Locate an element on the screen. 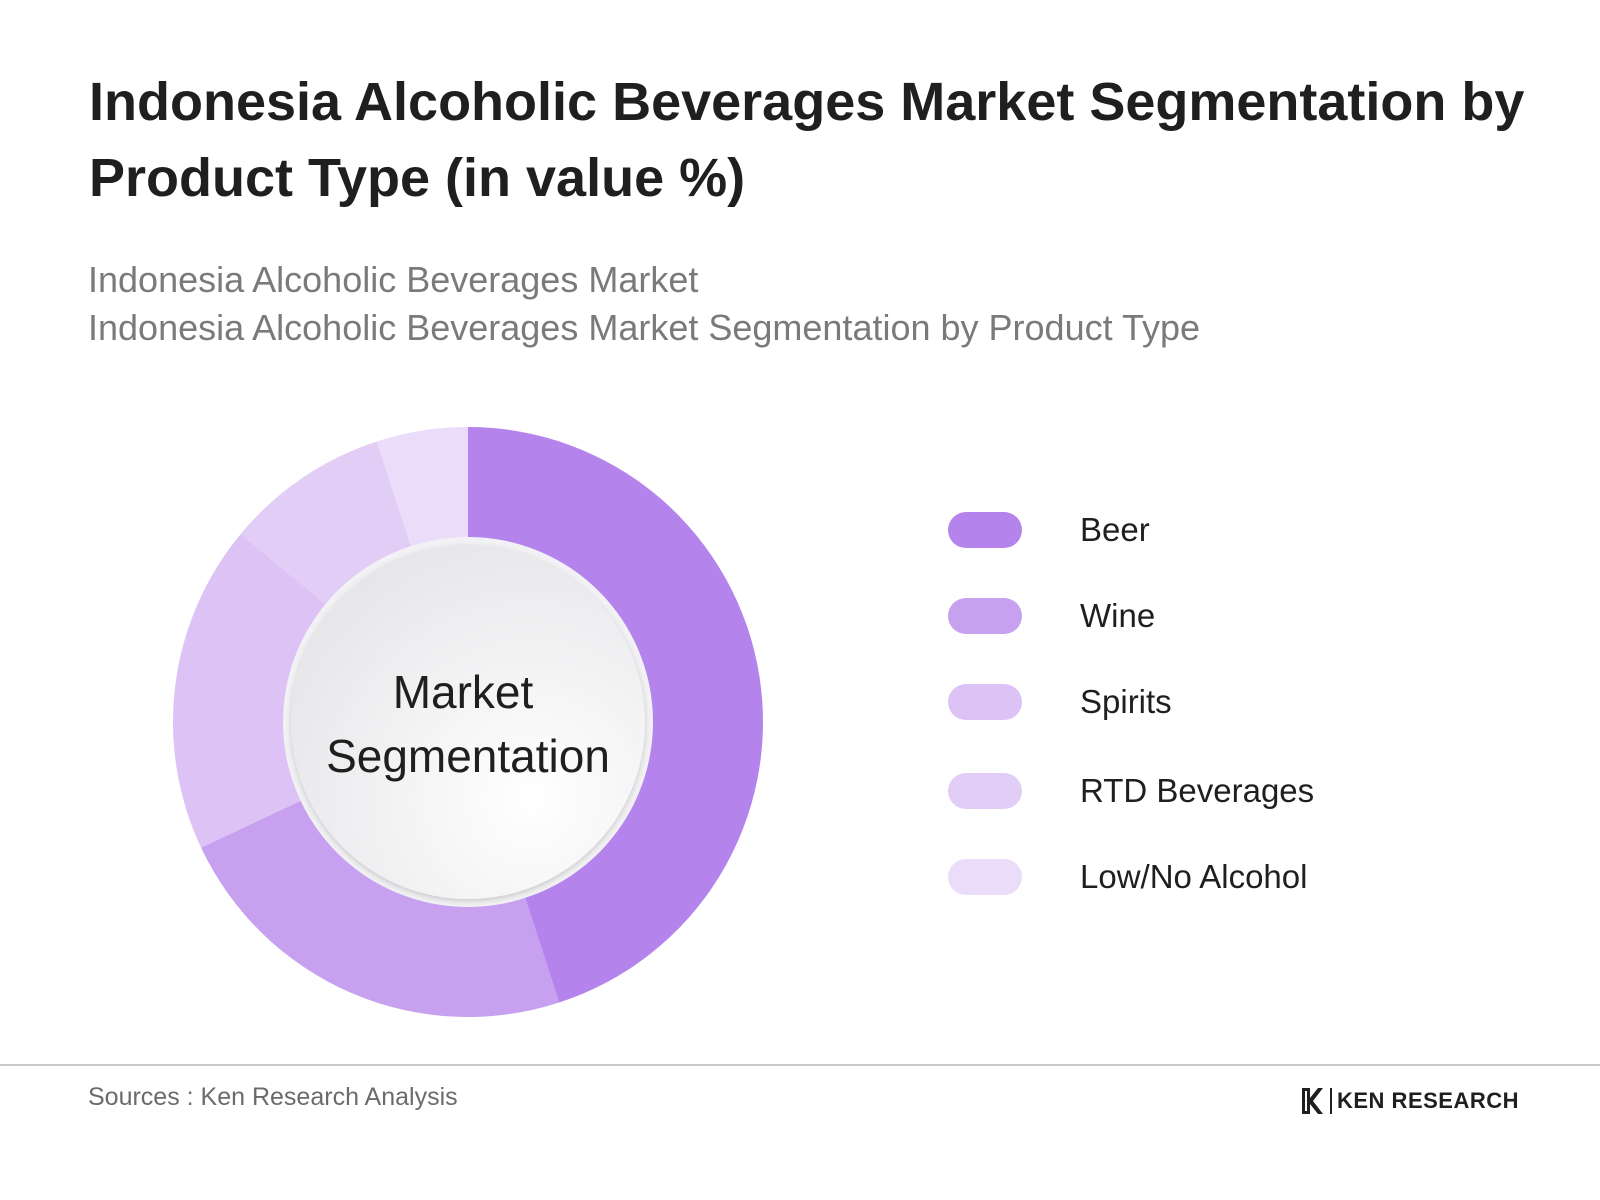  ken-research-logo-icon is located at coordinates (1312, 1101).